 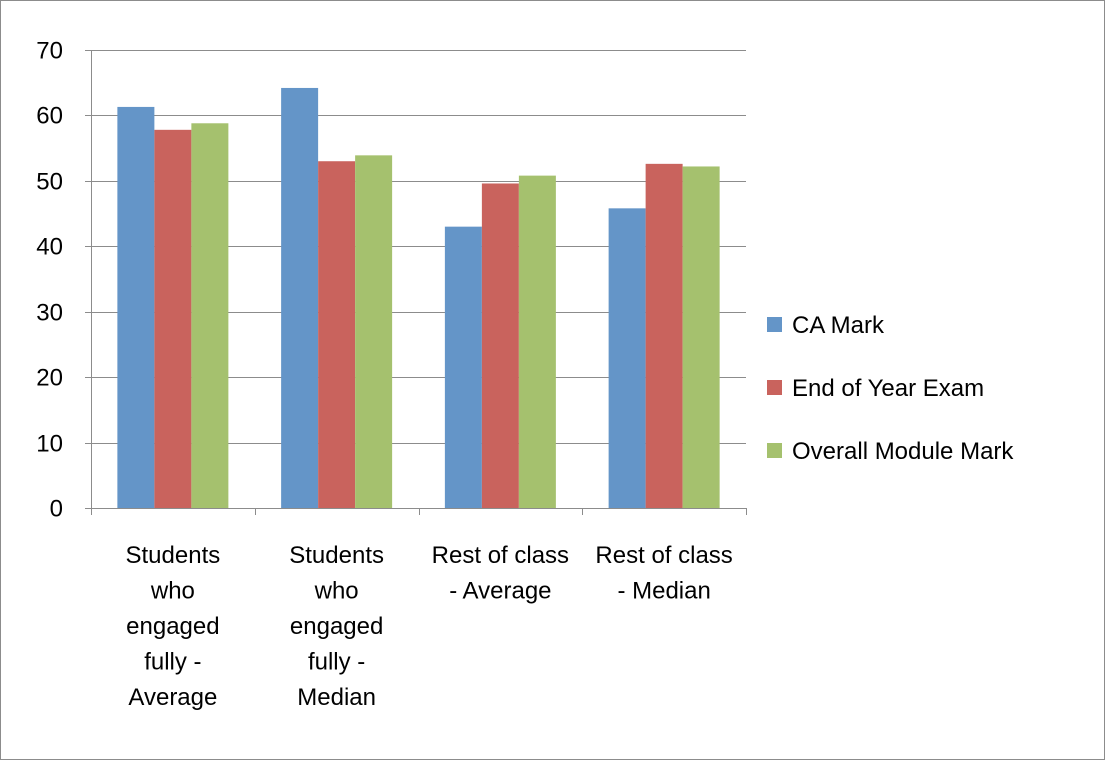 I want to click on legend-label: End of Year Exam, so click(x=888, y=388).